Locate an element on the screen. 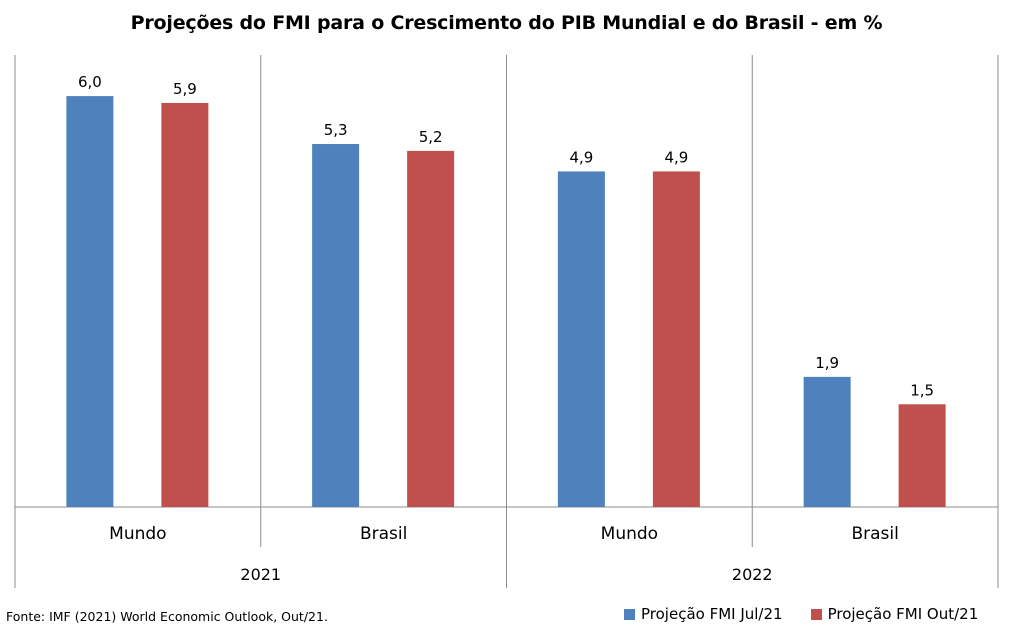 The width and height of the screenshot is (1013, 631). legend-swatch-jul21 is located at coordinates (629, 614).